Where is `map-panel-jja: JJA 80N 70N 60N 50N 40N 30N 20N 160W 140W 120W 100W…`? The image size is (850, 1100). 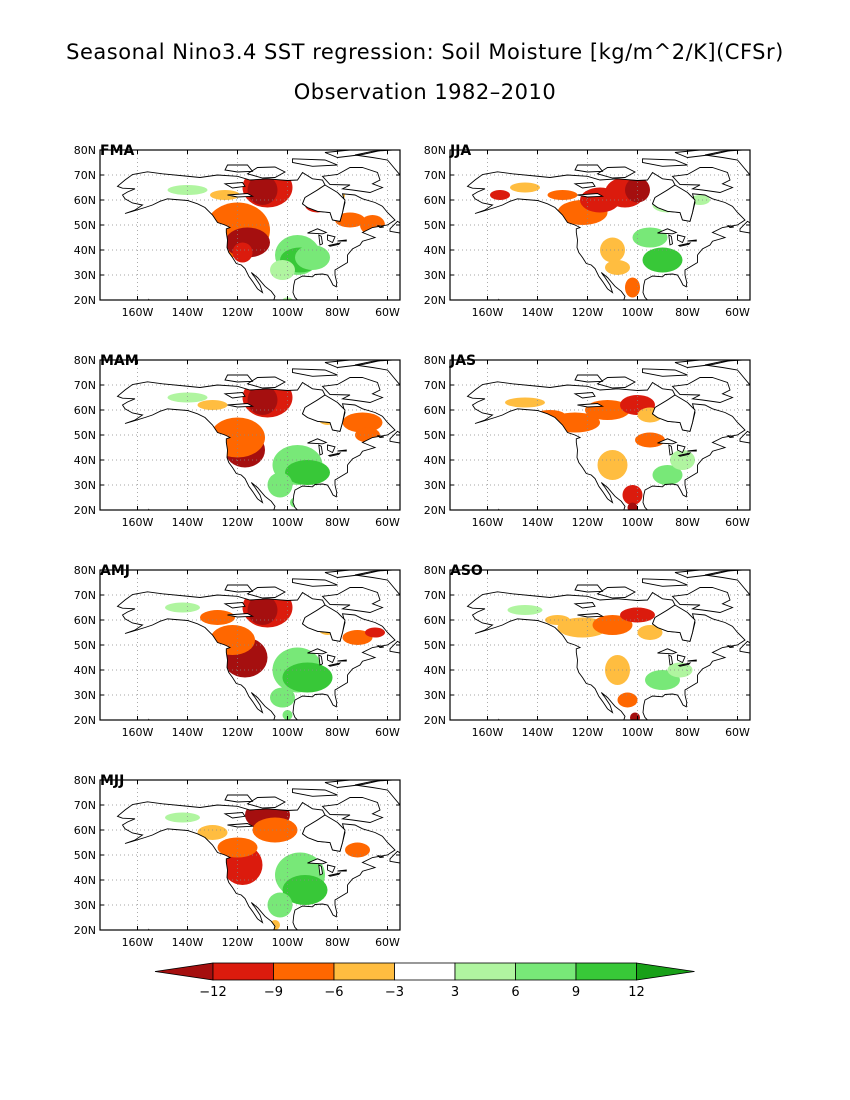
map-panel-jja: JJA 80N 70N 60N 50N 40N 30N 20N 160W 140W 120W 100W… is located at coordinates (580, 234).